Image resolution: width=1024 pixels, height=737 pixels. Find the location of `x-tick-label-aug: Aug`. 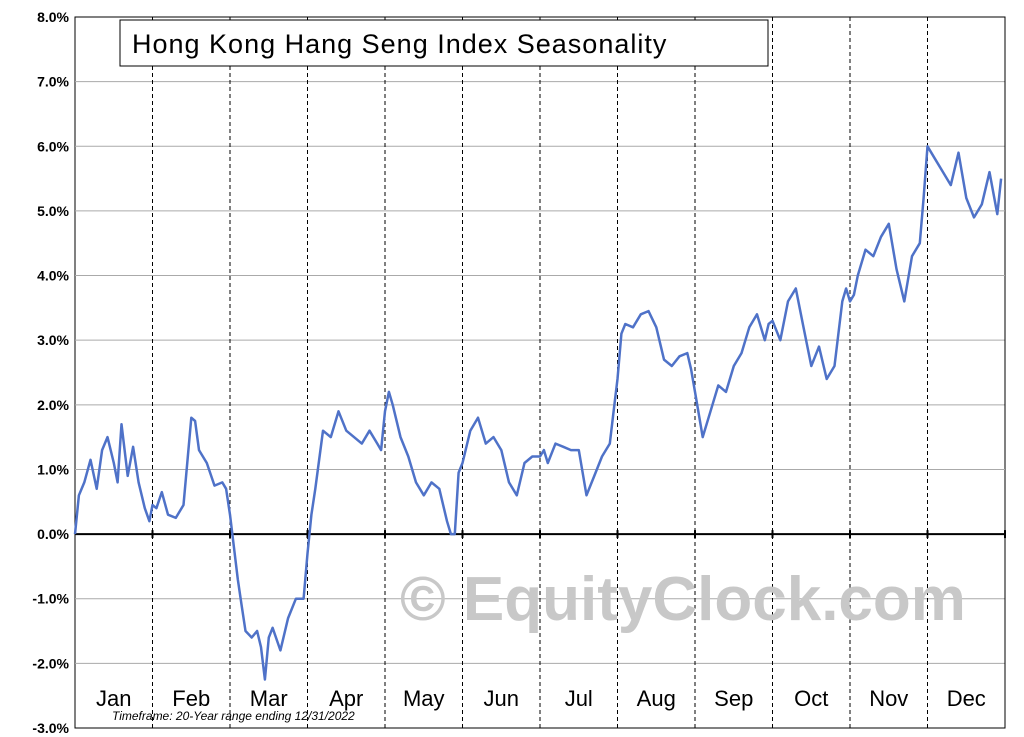

x-tick-label-aug: Aug is located at coordinates (656, 698).